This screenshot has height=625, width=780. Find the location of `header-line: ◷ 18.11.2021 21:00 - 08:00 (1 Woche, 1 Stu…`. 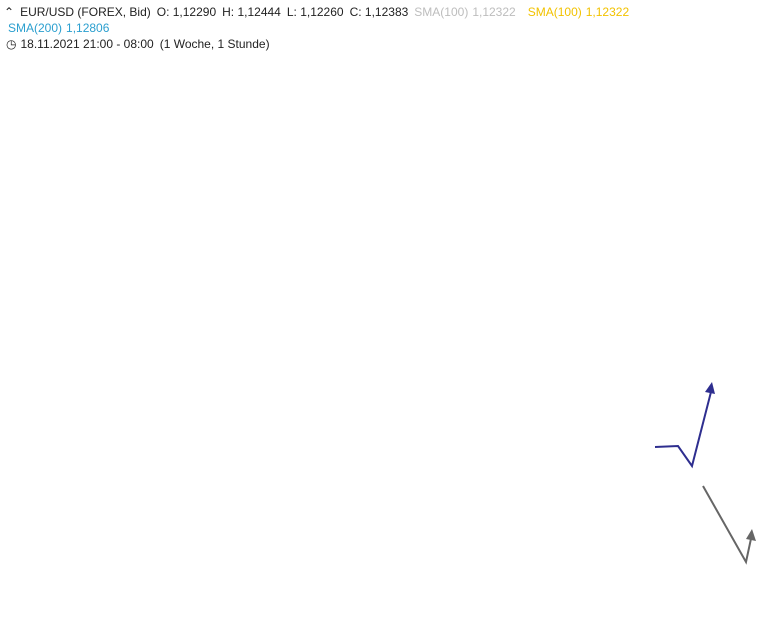

header-line: ◷ 18.11.2021 21:00 - 08:00 (1 Woche, 1 Stu… is located at coordinates (320, 44).